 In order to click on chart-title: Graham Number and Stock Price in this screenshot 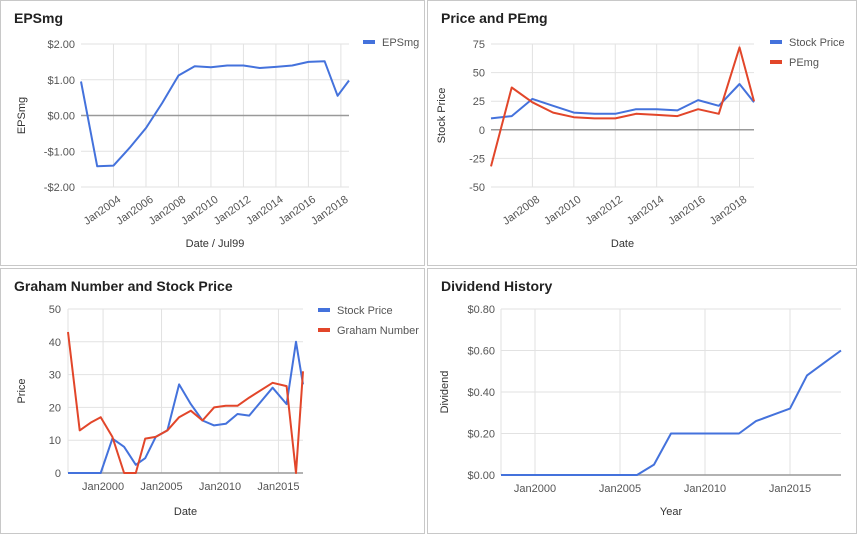, I will do `click(123, 286)`.